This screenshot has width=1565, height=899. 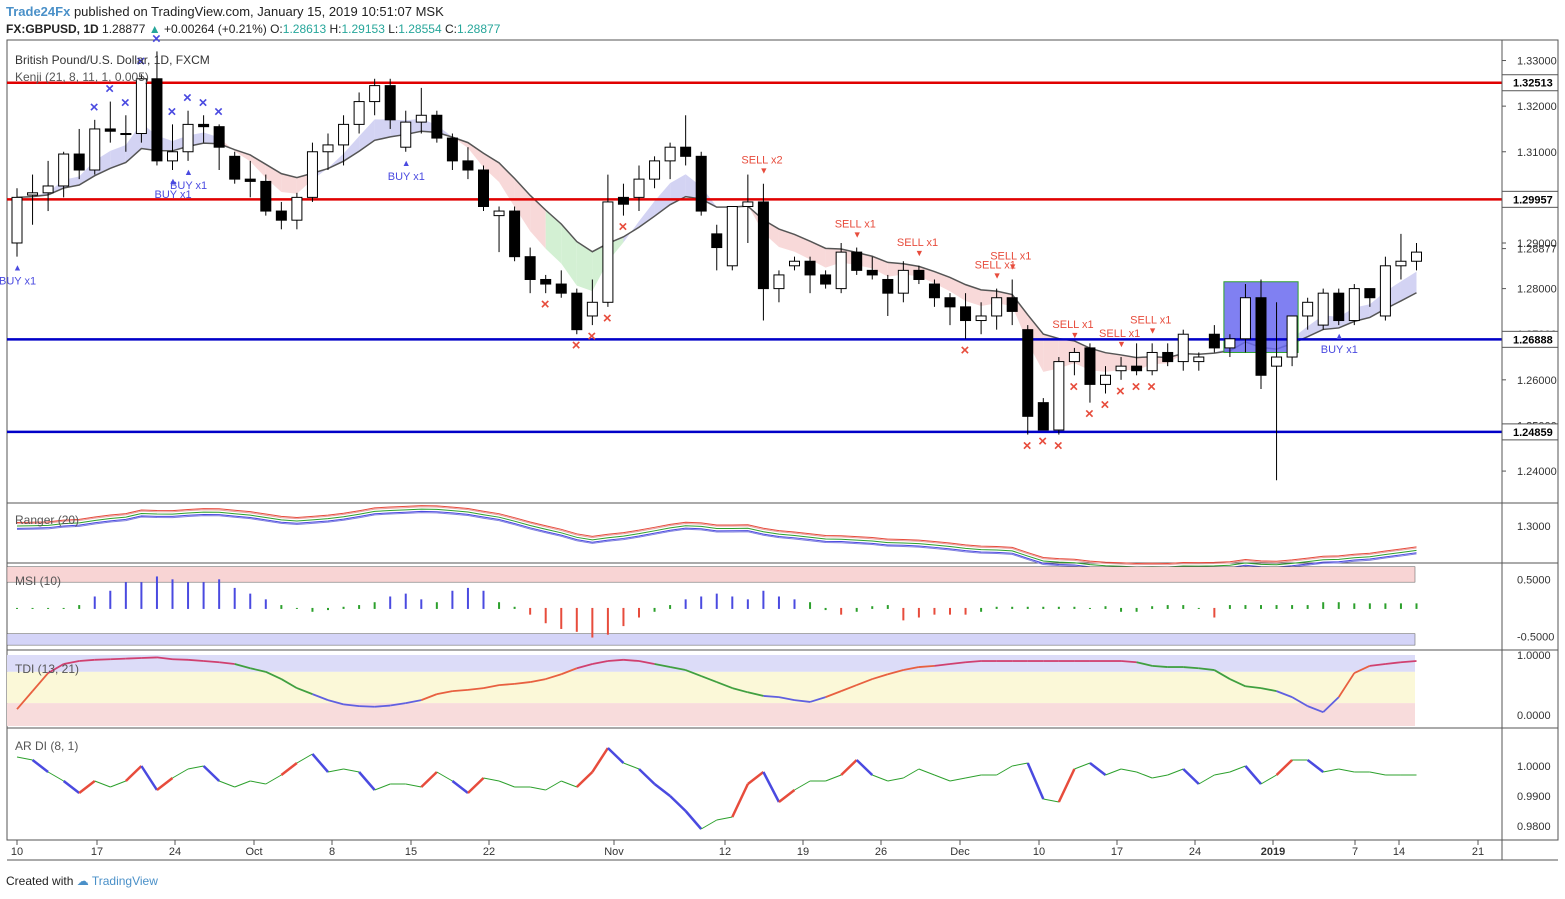 What do you see at coordinates (1534, 716) in the screenshot?
I see `tdi-tick-label: 0.0000` at bounding box center [1534, 716].